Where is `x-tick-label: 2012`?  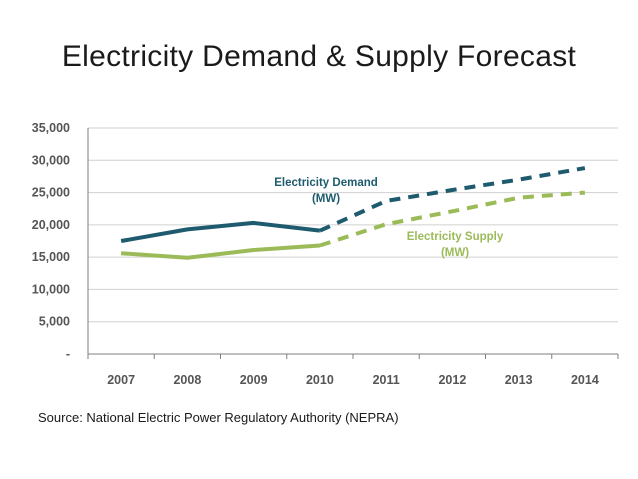
x-tick-label: 2012 is located at coordinates (452, 380).